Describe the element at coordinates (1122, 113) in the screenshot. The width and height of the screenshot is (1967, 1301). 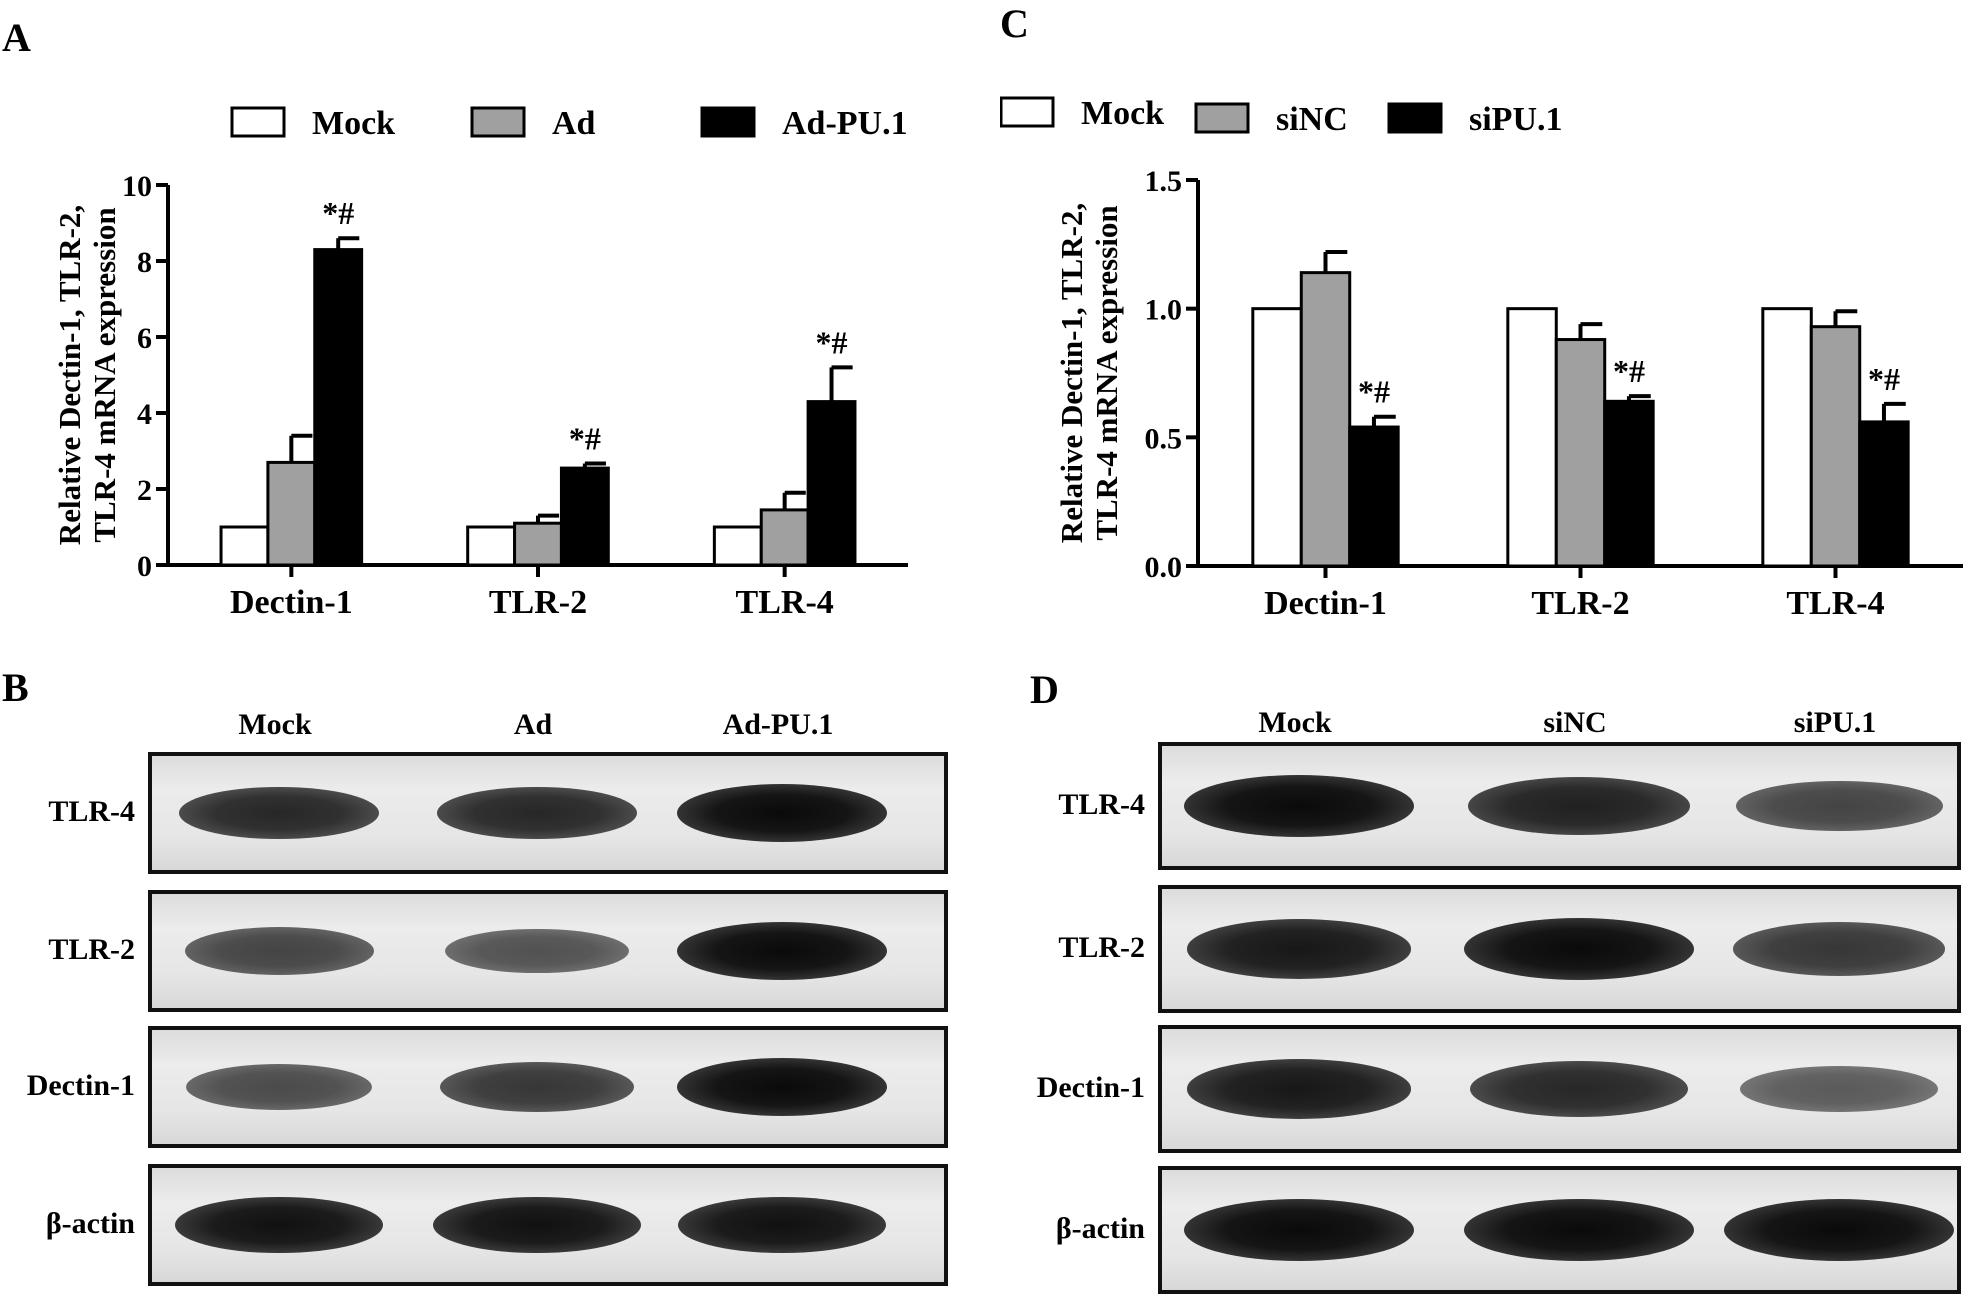
I see `legend-label: Mock` at that location.